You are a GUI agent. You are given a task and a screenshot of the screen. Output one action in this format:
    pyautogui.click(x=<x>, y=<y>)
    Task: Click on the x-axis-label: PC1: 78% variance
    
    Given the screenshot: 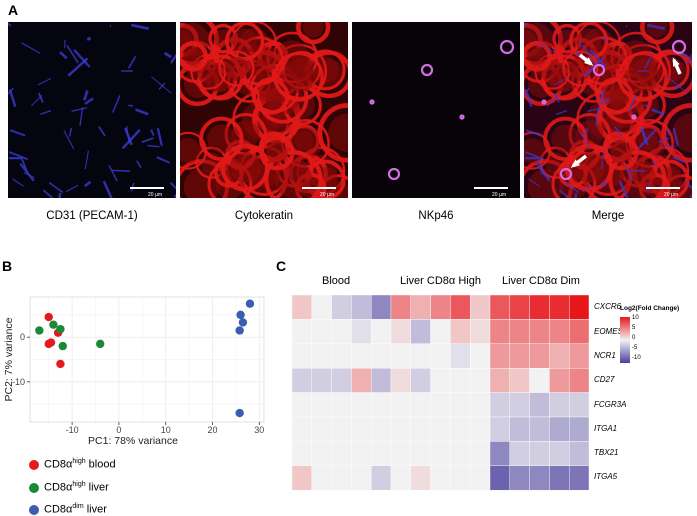 What is the action you would take?
    pyautogui.click(x=133, y=441)
    